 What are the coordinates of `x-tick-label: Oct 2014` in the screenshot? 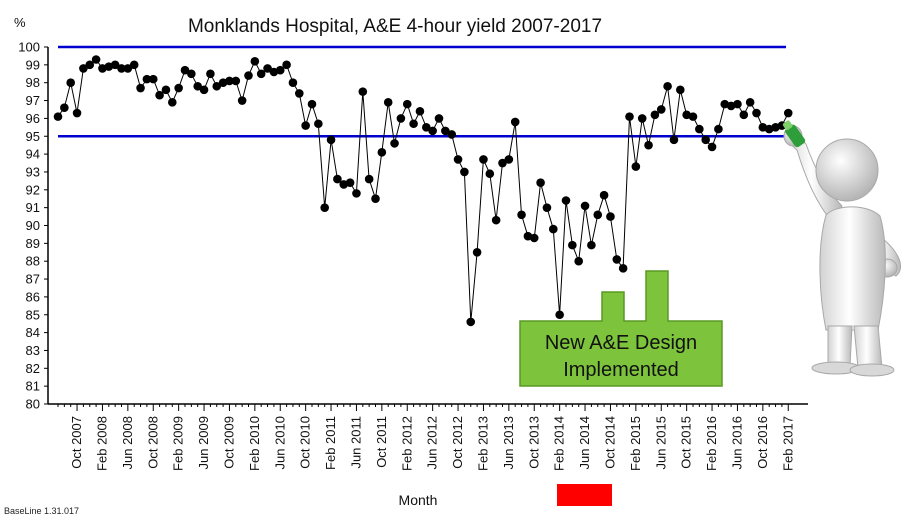 It's located at (609, 442).